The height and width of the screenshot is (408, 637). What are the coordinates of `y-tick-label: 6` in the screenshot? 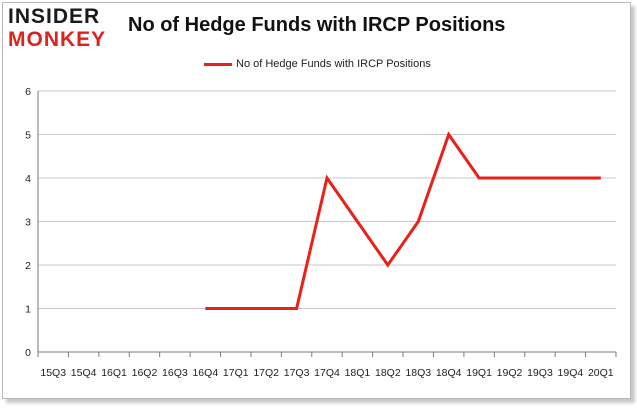 It's located at (28, 92).